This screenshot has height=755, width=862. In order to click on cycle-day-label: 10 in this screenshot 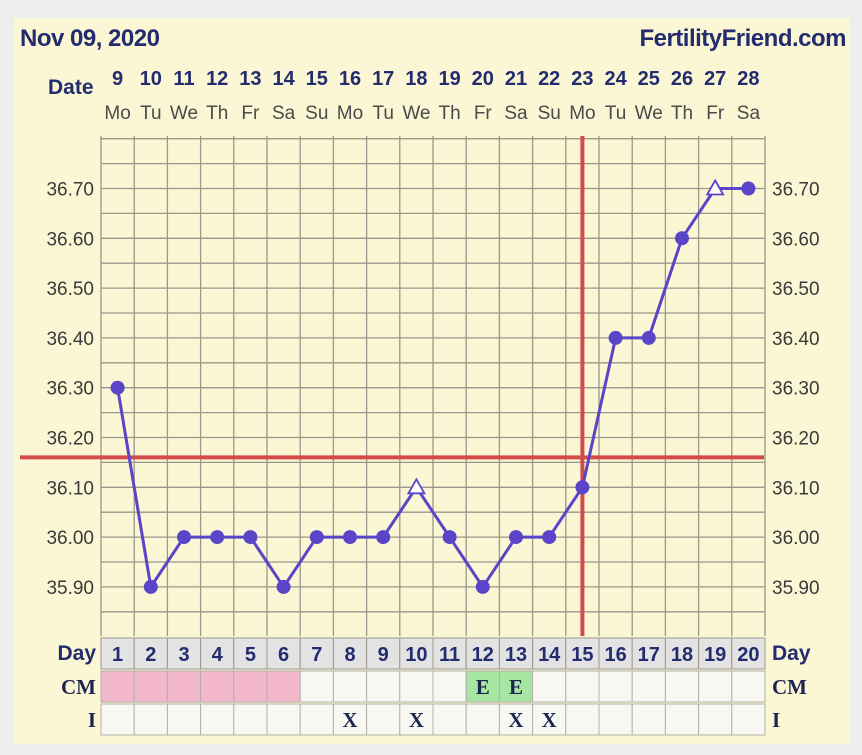, I will do `click(416, 655)`.